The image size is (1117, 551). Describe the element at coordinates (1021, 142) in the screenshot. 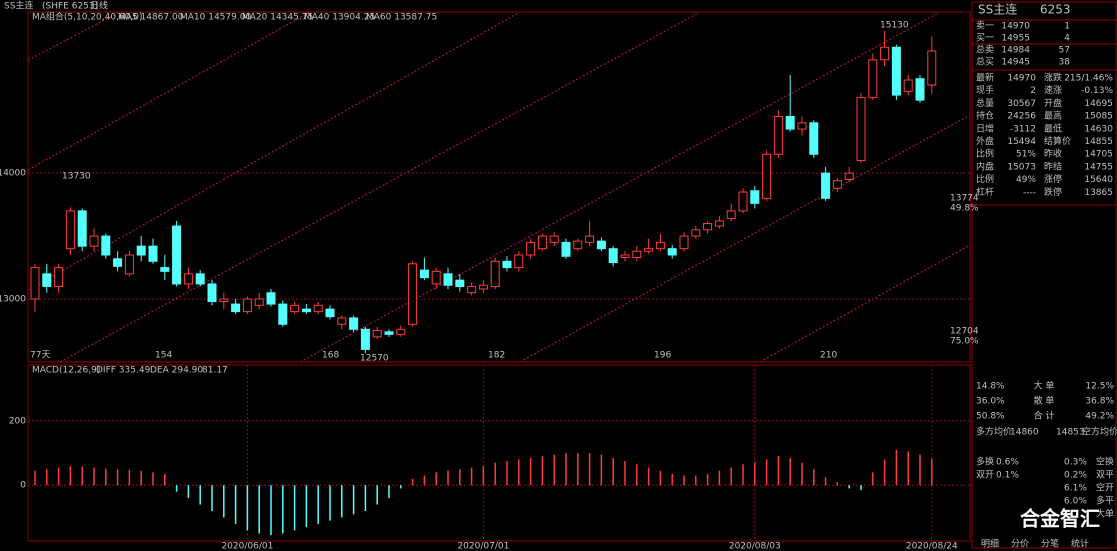

I see `stat-value: 15494` at that location.